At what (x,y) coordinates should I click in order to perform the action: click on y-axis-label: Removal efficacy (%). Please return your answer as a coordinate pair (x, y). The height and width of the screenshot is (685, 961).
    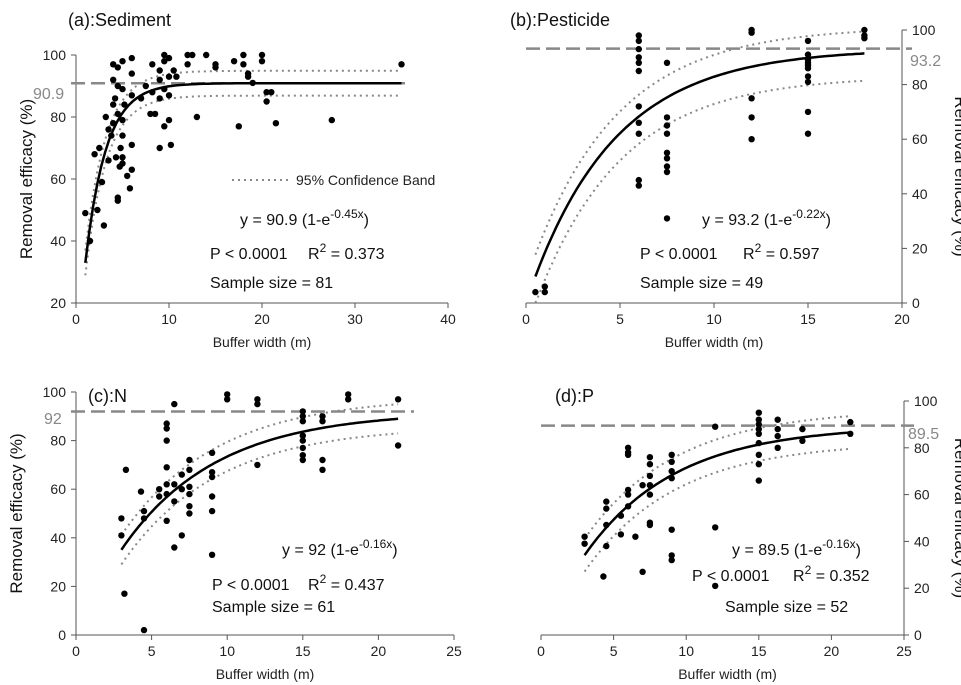
    Looking at the image, I should click on (956, 176).